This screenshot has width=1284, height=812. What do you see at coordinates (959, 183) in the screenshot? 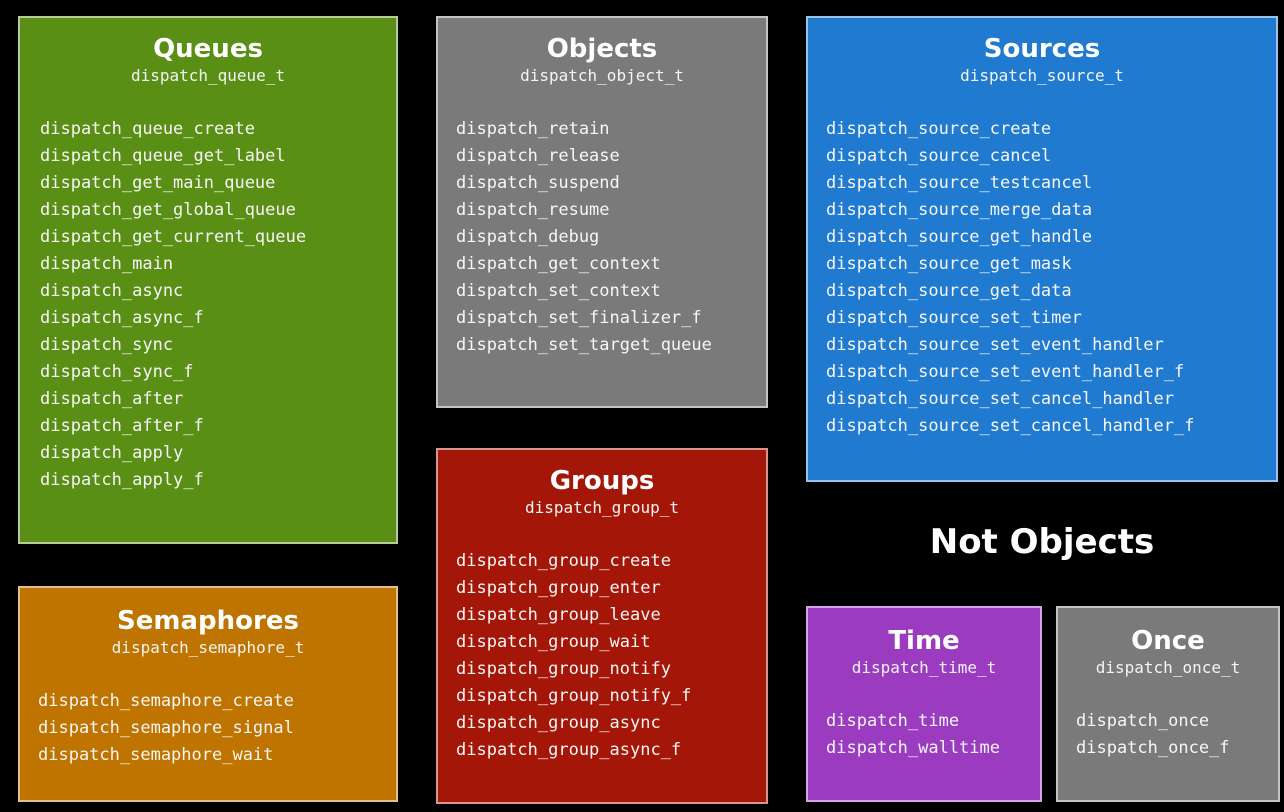
I see `function-item: dispatch_source_testcancel` at bounding box center [959, 183].